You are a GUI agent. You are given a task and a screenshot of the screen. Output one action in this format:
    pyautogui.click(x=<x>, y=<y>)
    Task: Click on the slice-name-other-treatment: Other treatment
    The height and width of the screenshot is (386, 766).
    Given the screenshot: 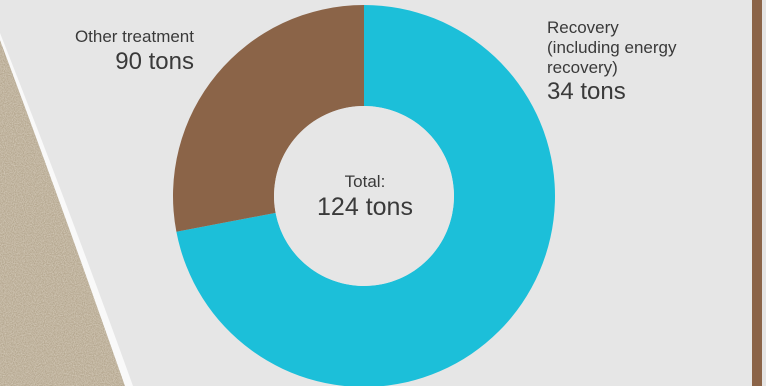 What is the action you would take?
    pyautogui.click(x=134, y=36)
    